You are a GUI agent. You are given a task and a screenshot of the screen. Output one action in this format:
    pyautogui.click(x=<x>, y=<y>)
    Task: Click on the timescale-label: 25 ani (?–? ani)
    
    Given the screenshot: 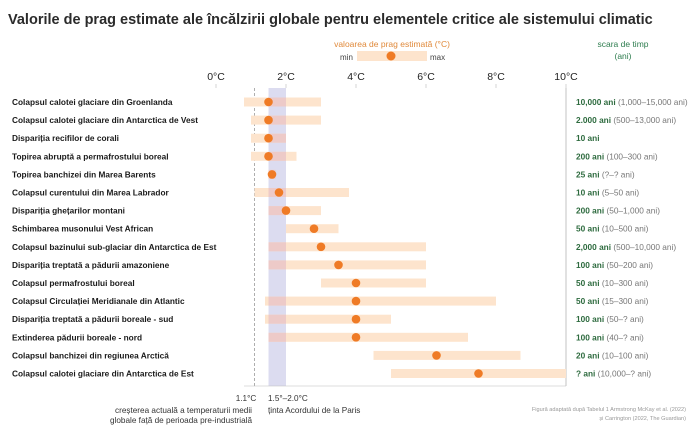 What is the action you would take?
    pyautogui.click(x=605, y=174)
    